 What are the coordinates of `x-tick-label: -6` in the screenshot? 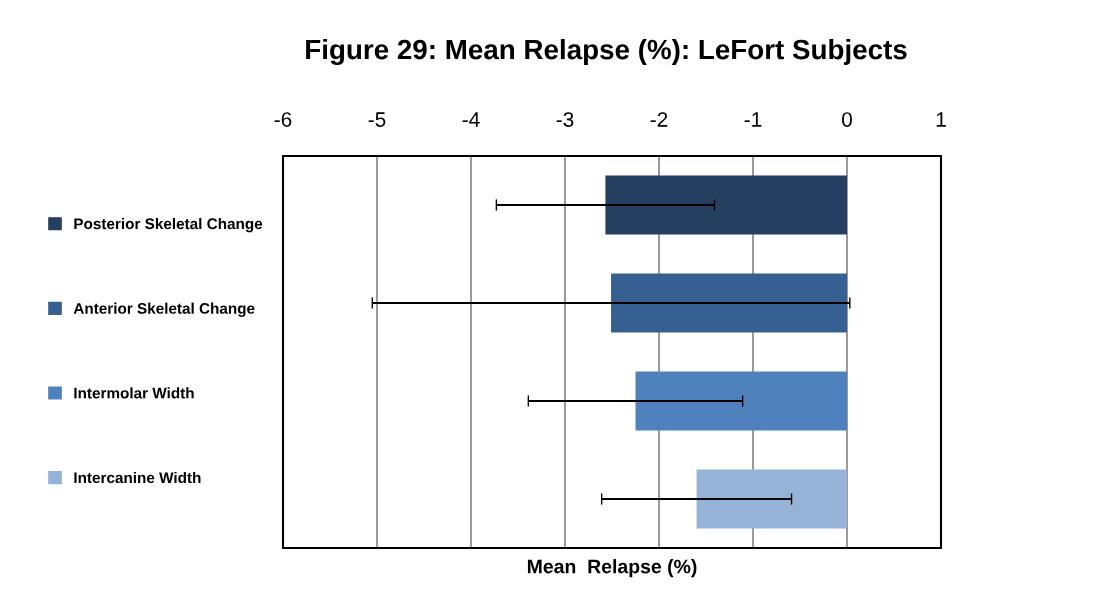 It's located at (283, 119).